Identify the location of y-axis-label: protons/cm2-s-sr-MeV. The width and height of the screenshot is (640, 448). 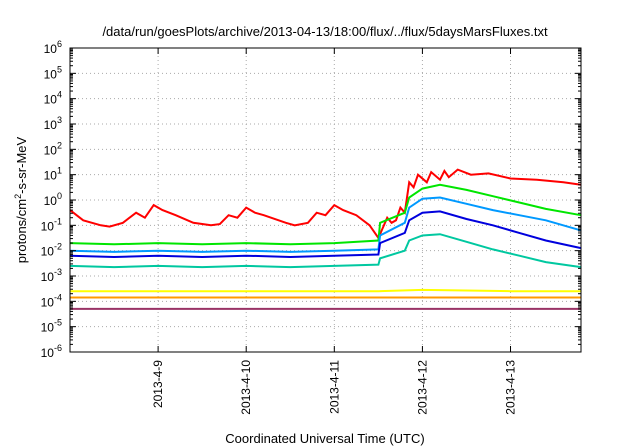
(21, 199).